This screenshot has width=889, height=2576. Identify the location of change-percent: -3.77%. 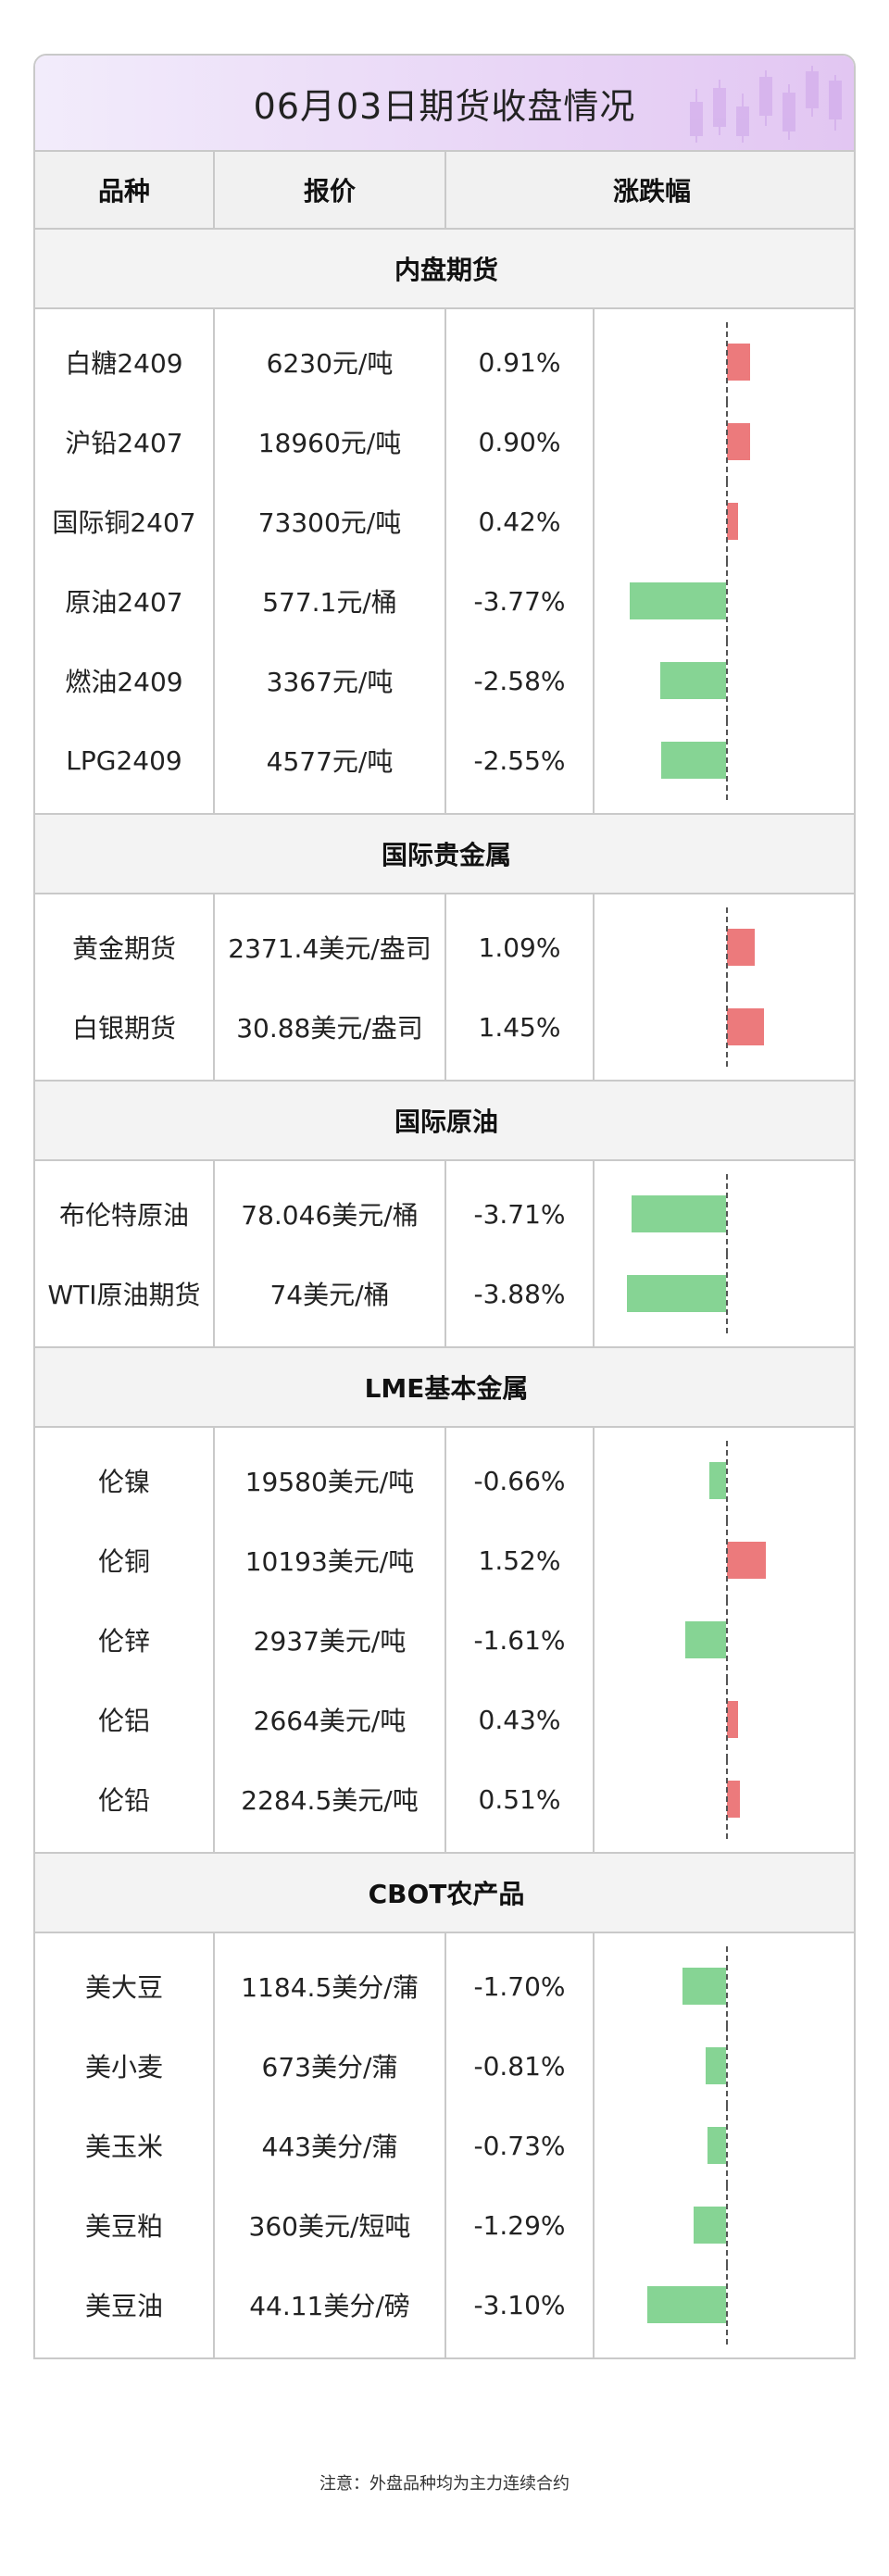
(520, 601).